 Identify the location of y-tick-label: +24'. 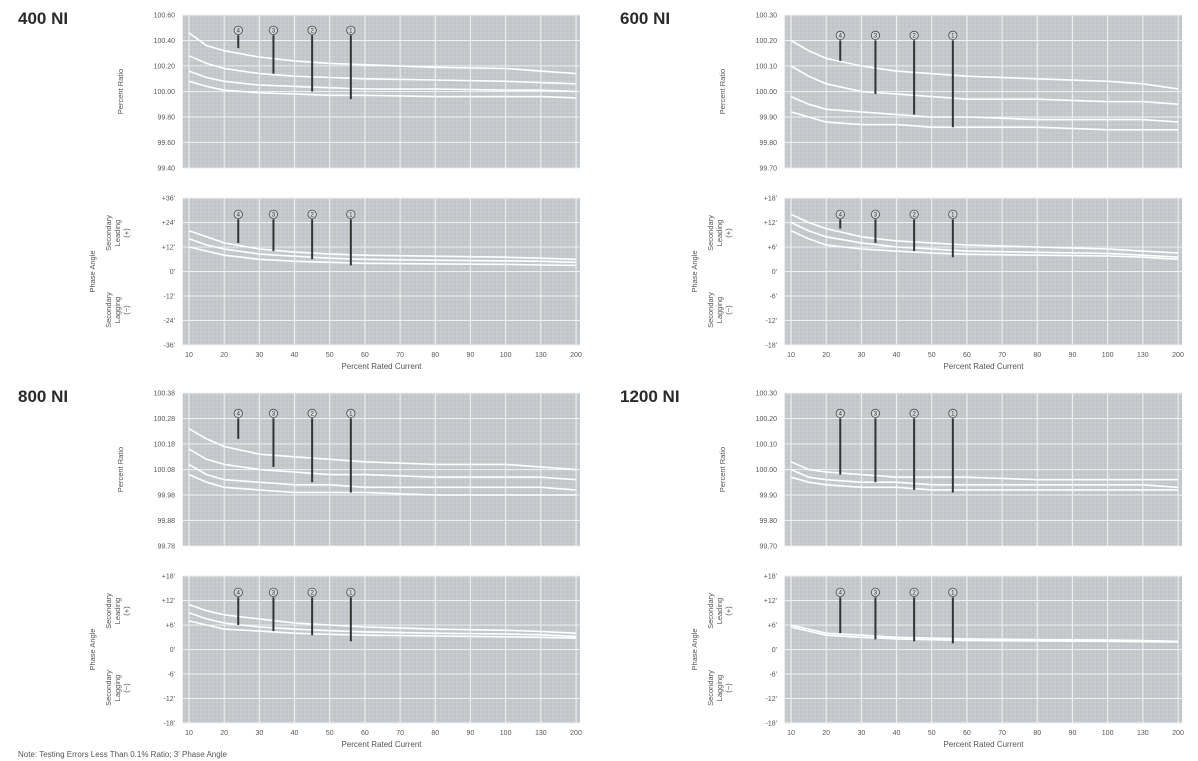
(168, 223).